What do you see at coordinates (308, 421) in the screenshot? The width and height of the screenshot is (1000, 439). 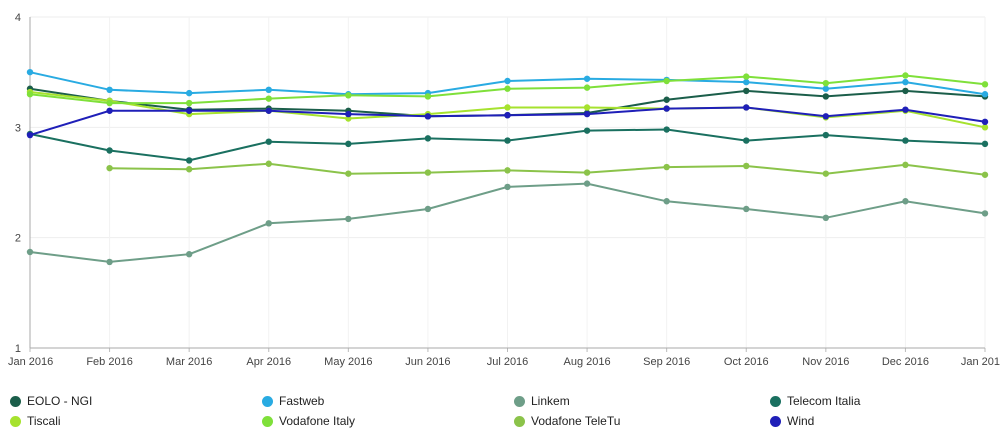 I see `legend-item-vodafone-italy: Vodafone Italy` at bounding box center [308, 421].